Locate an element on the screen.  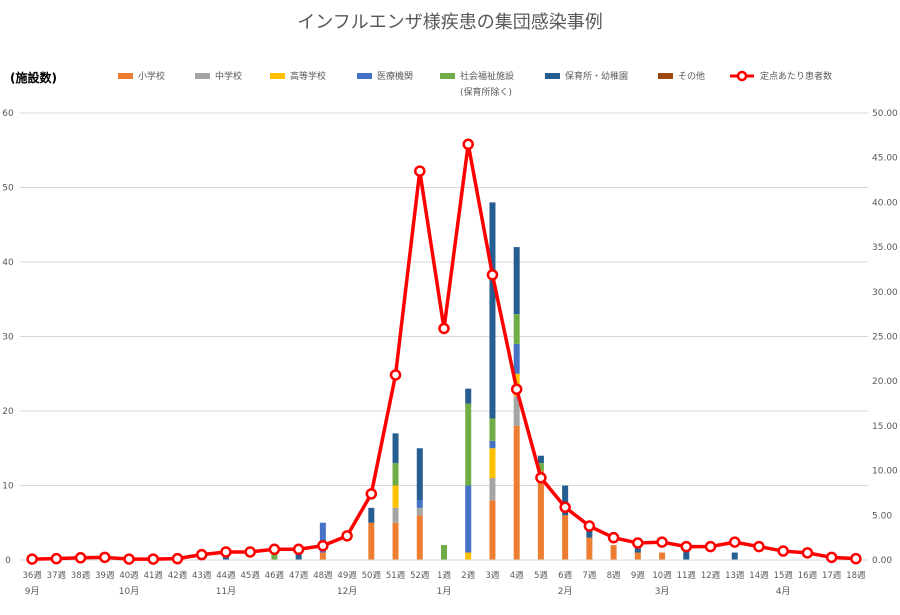
x-tick-label: 51週 is located at coordinates (396, 576).